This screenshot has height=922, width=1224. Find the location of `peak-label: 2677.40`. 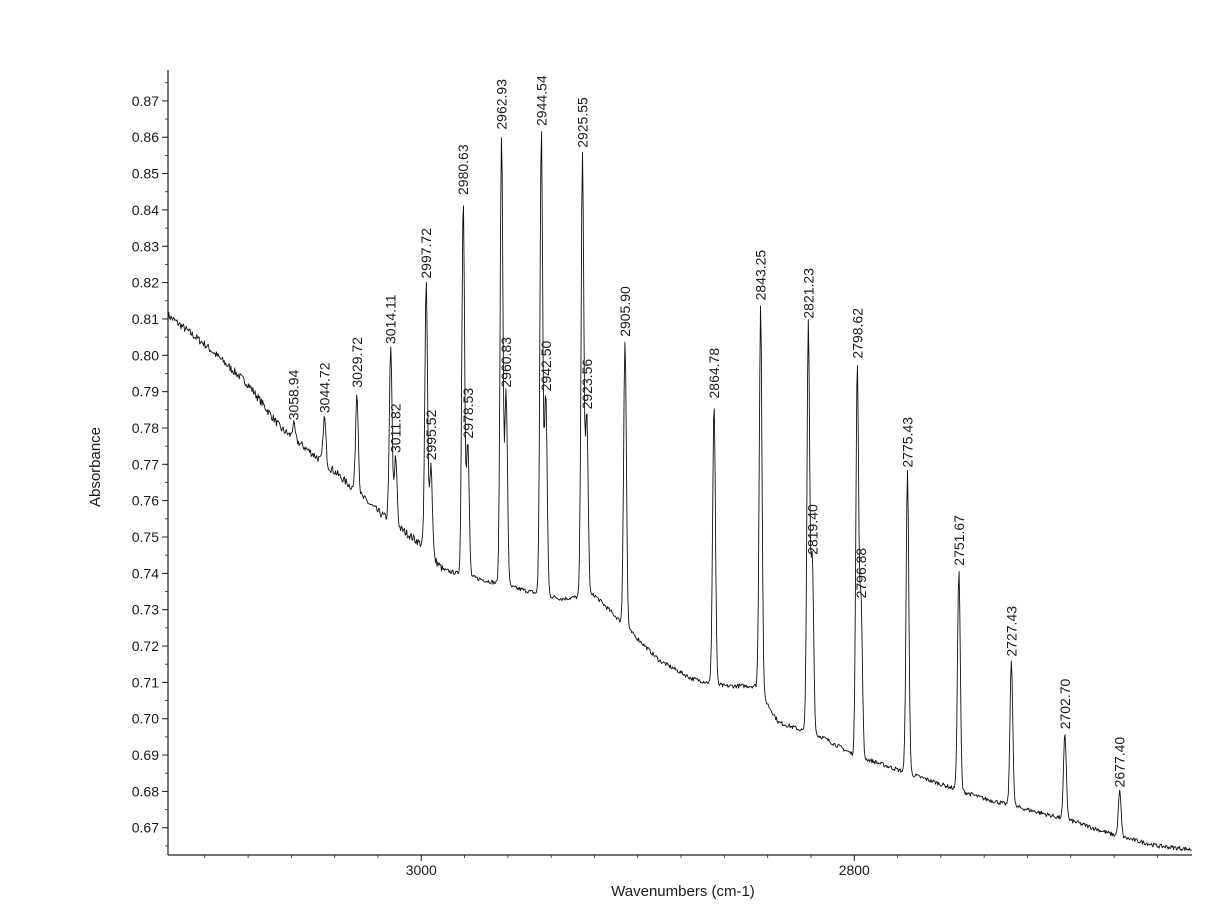

peak-label: 2677.40 is located at coordinates (1120, 762).